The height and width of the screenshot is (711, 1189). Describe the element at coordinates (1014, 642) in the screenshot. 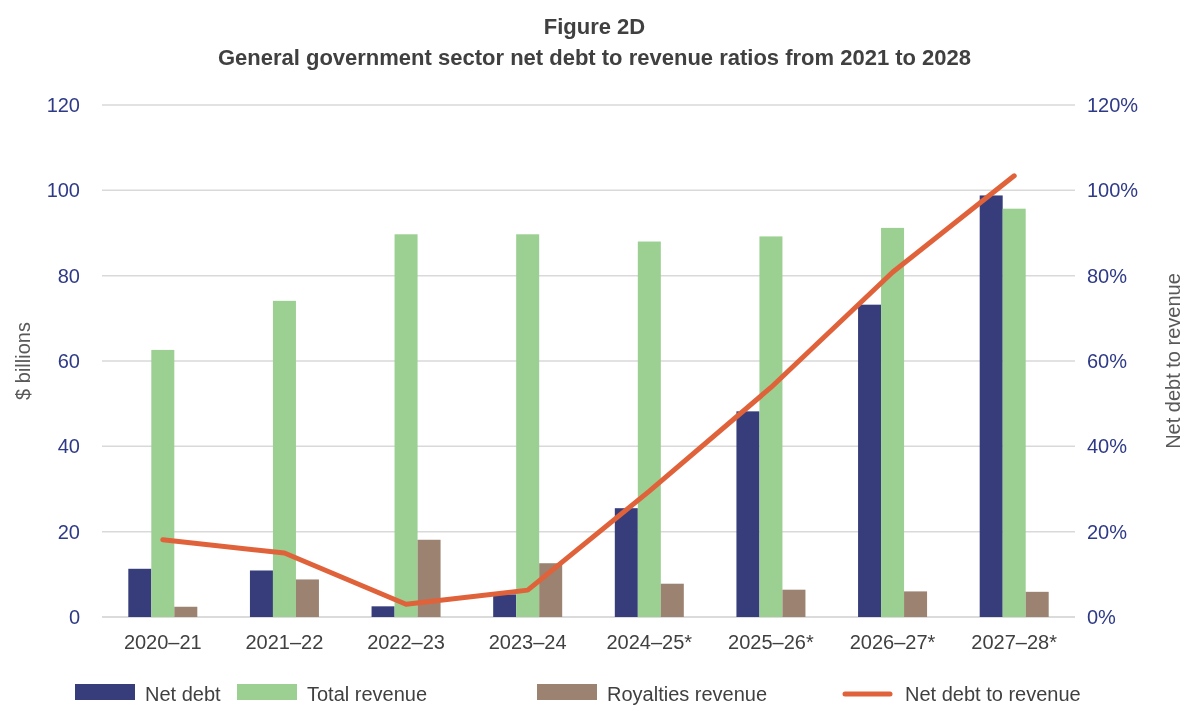

I see `x-tick-label: 2027–28*` at that location.